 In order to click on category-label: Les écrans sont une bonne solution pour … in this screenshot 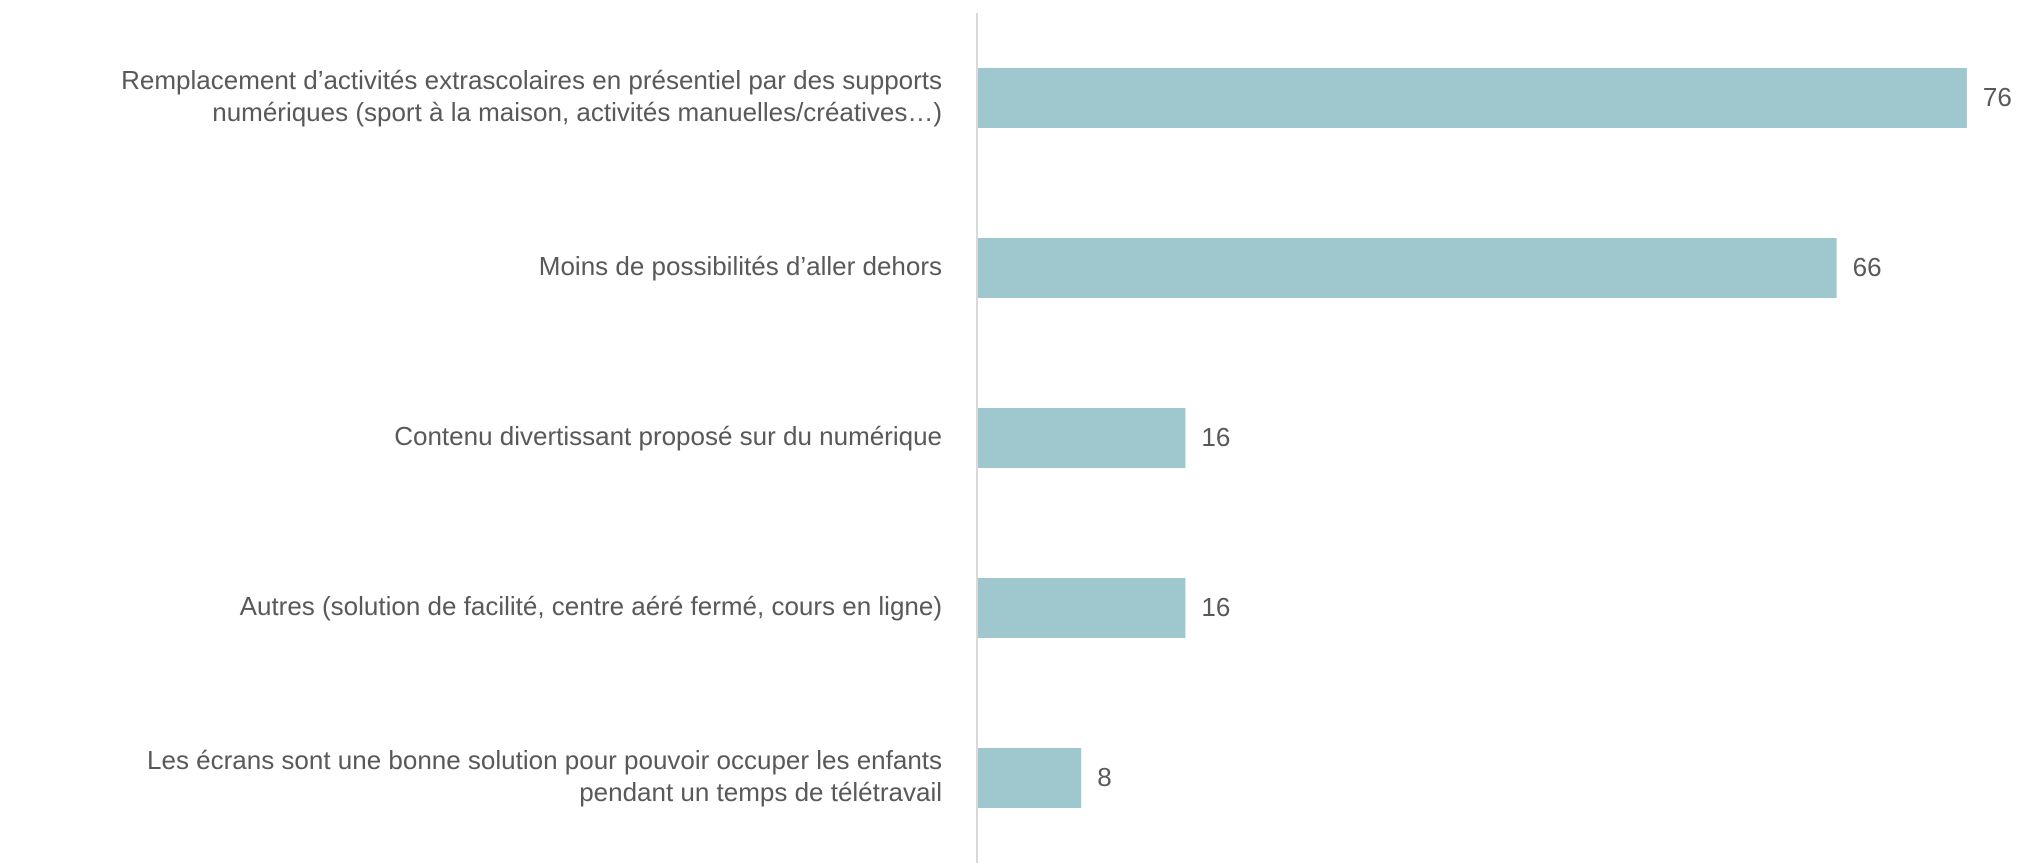, I will do `click(544, 760)`.